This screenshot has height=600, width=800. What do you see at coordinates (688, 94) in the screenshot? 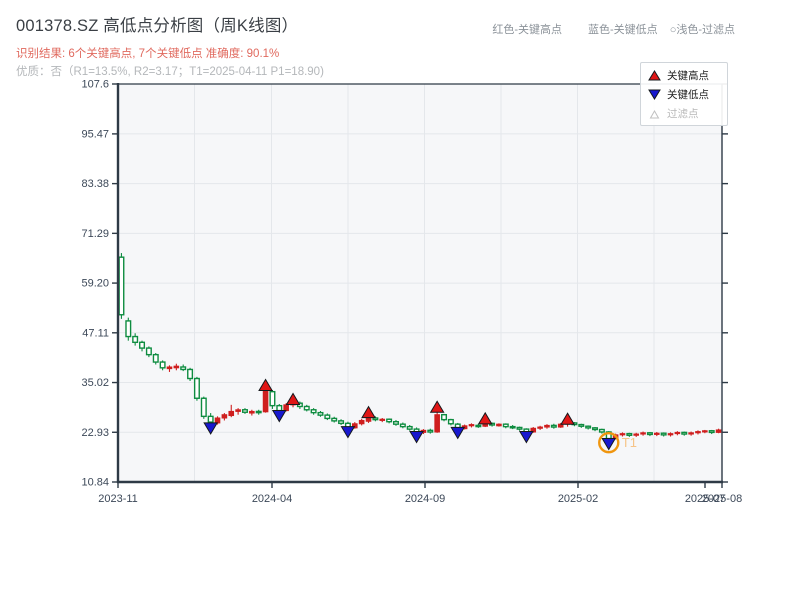
I see `legend-label-key-low: 关键低点` at bounding box center [688, 94].